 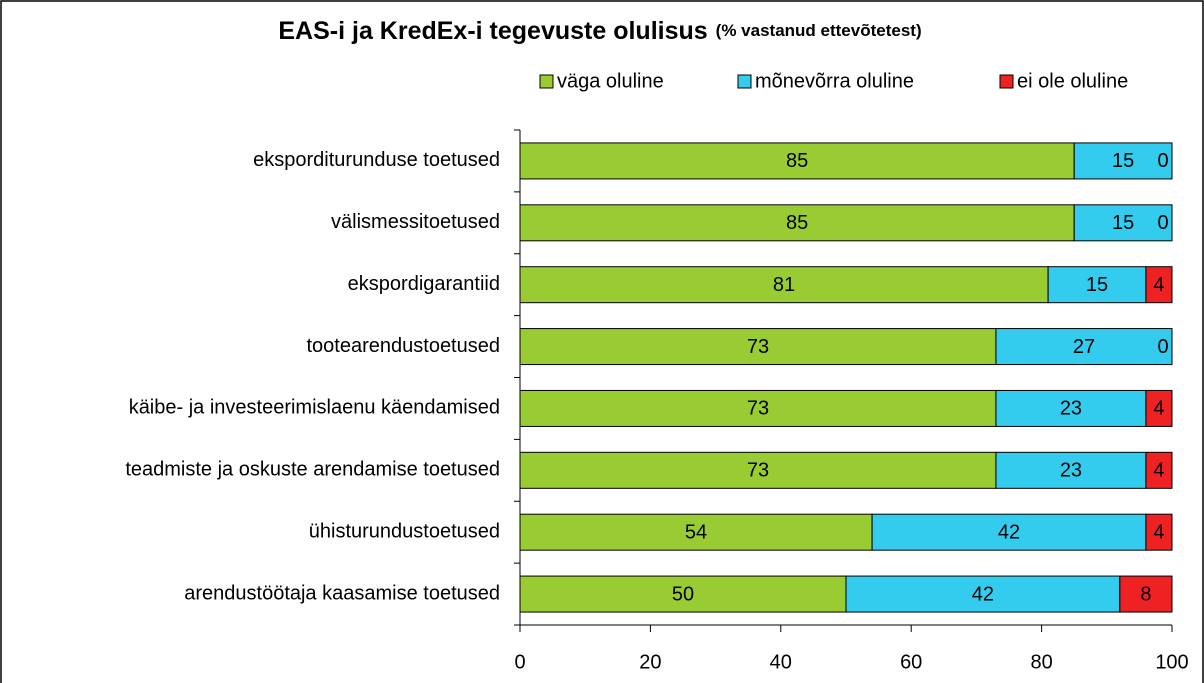 What do you see at coordinates (404, 531) in the screenshot?
I see `y-tick-label: ühisturundustoetused` at bounding box center [404, 531].